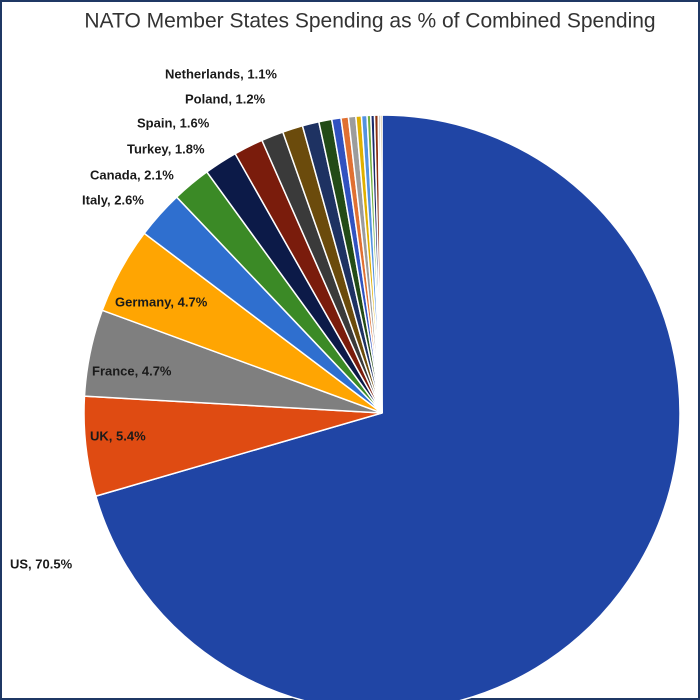 This screenshot has width=700, height=700. What do you see at coordinates (221, 73) in the screenshot?
I see `data-label: Netherlands, 1.1%` at bounding box center [221, 73].